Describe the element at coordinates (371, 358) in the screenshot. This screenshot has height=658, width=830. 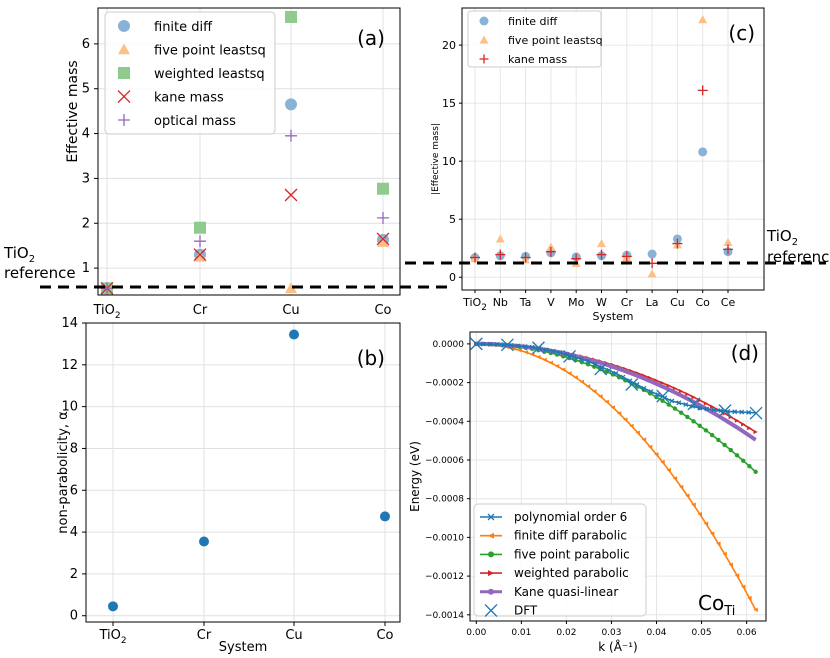
I see `panel-label: (b)` at that location.